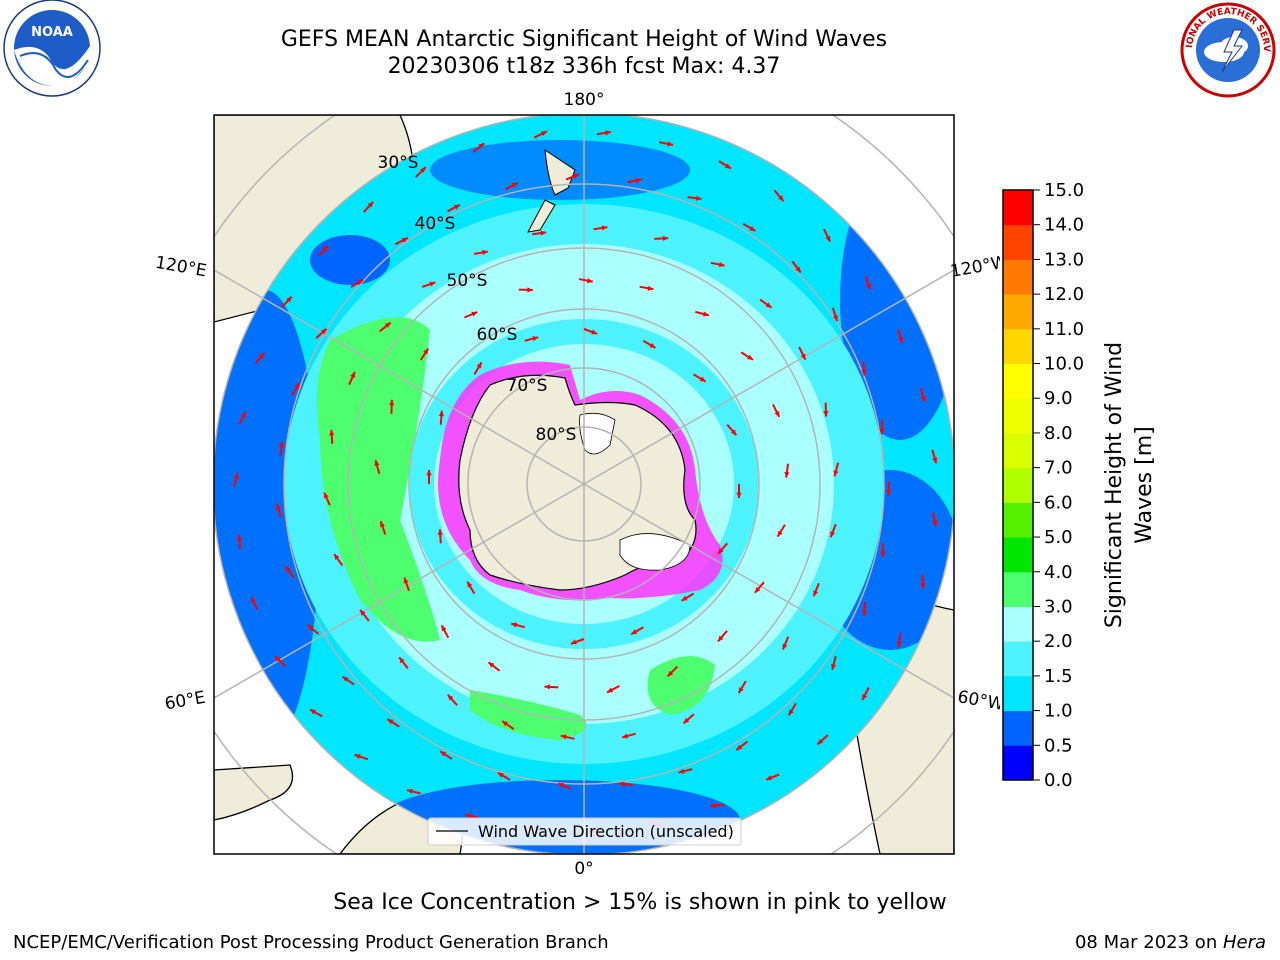 The image size is (1280, 960). Describe the element at coordinates (541, 216) in the screenshot. I see `new-zealand-south-land` at that location.